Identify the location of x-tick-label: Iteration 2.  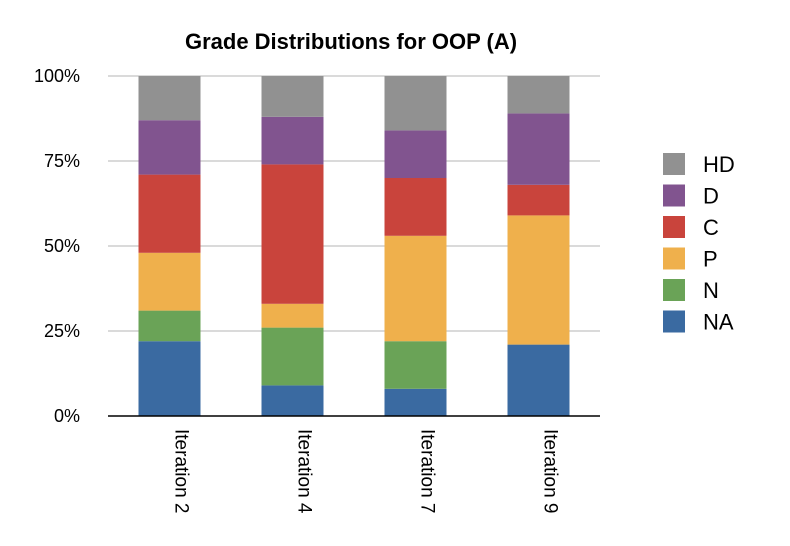
(181, 471).